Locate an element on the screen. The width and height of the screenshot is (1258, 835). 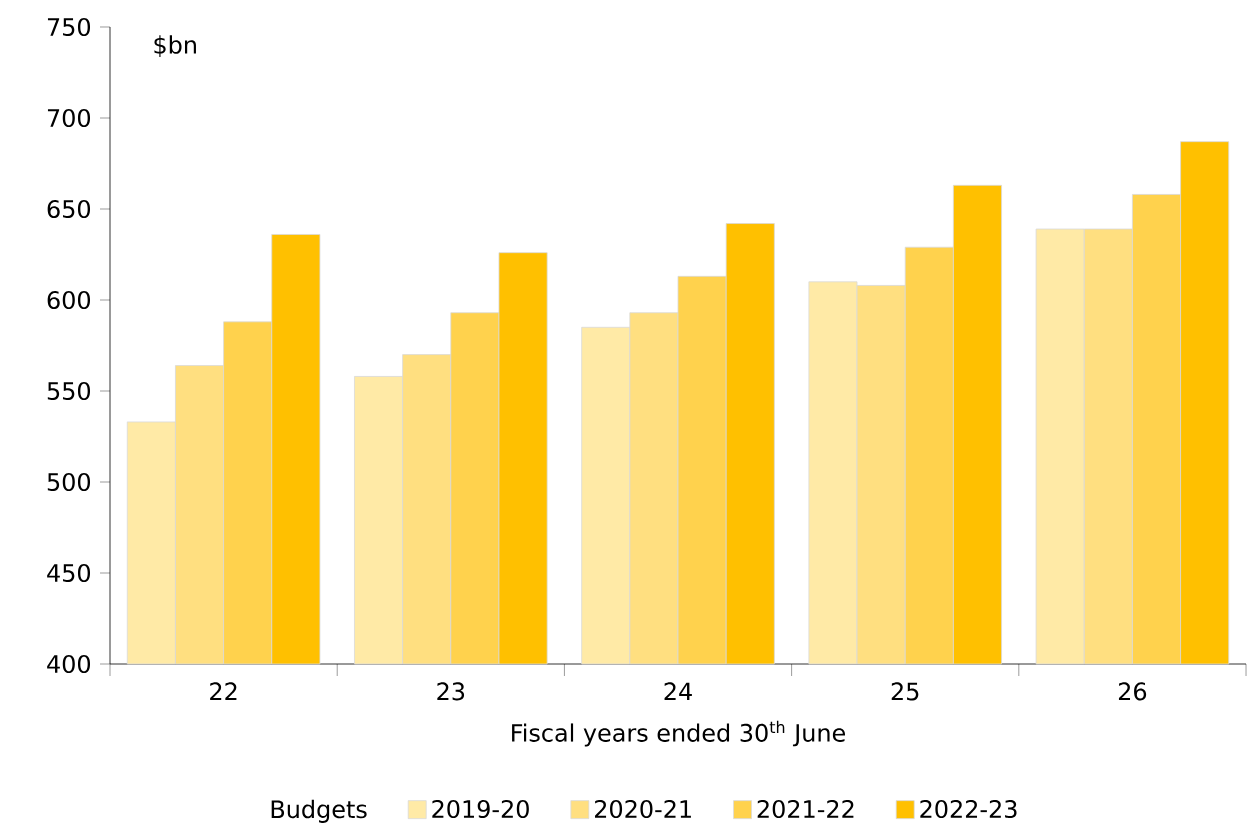
y-tick-label: 700 is located at coordinates (69, 118).